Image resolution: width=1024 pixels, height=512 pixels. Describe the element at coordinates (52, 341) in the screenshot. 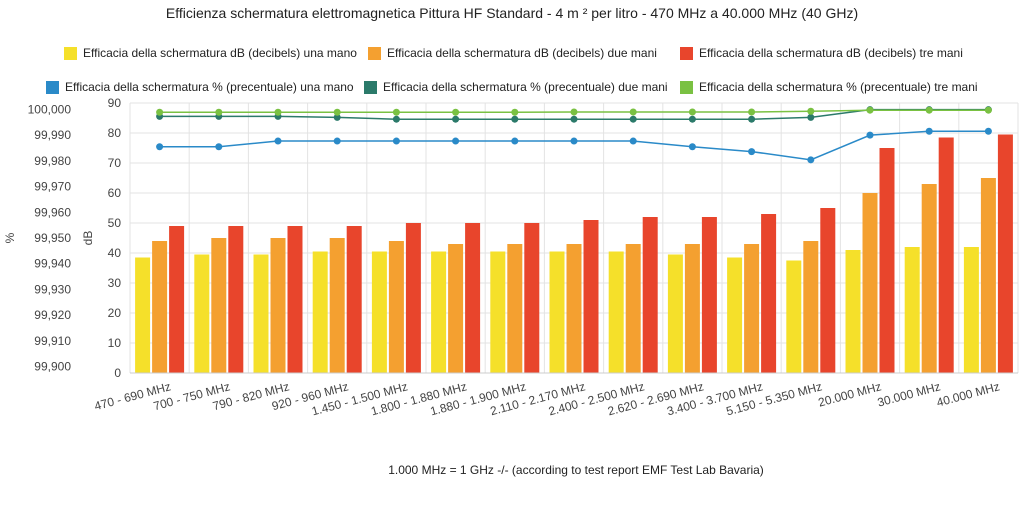

I see `y-left-tick-label: 99,910` at that location.